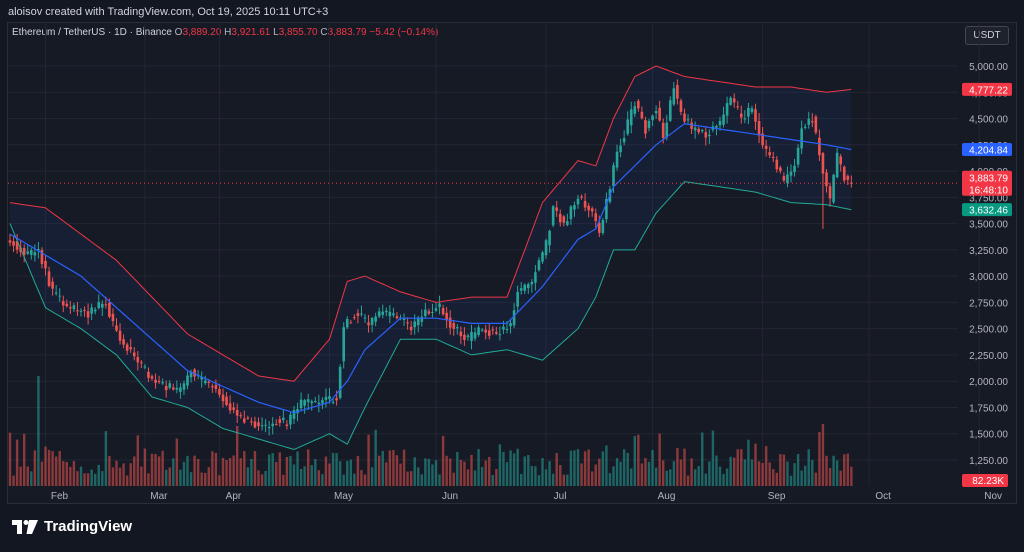  I want to click on tradingview-logo-icon, so click(25, 526).